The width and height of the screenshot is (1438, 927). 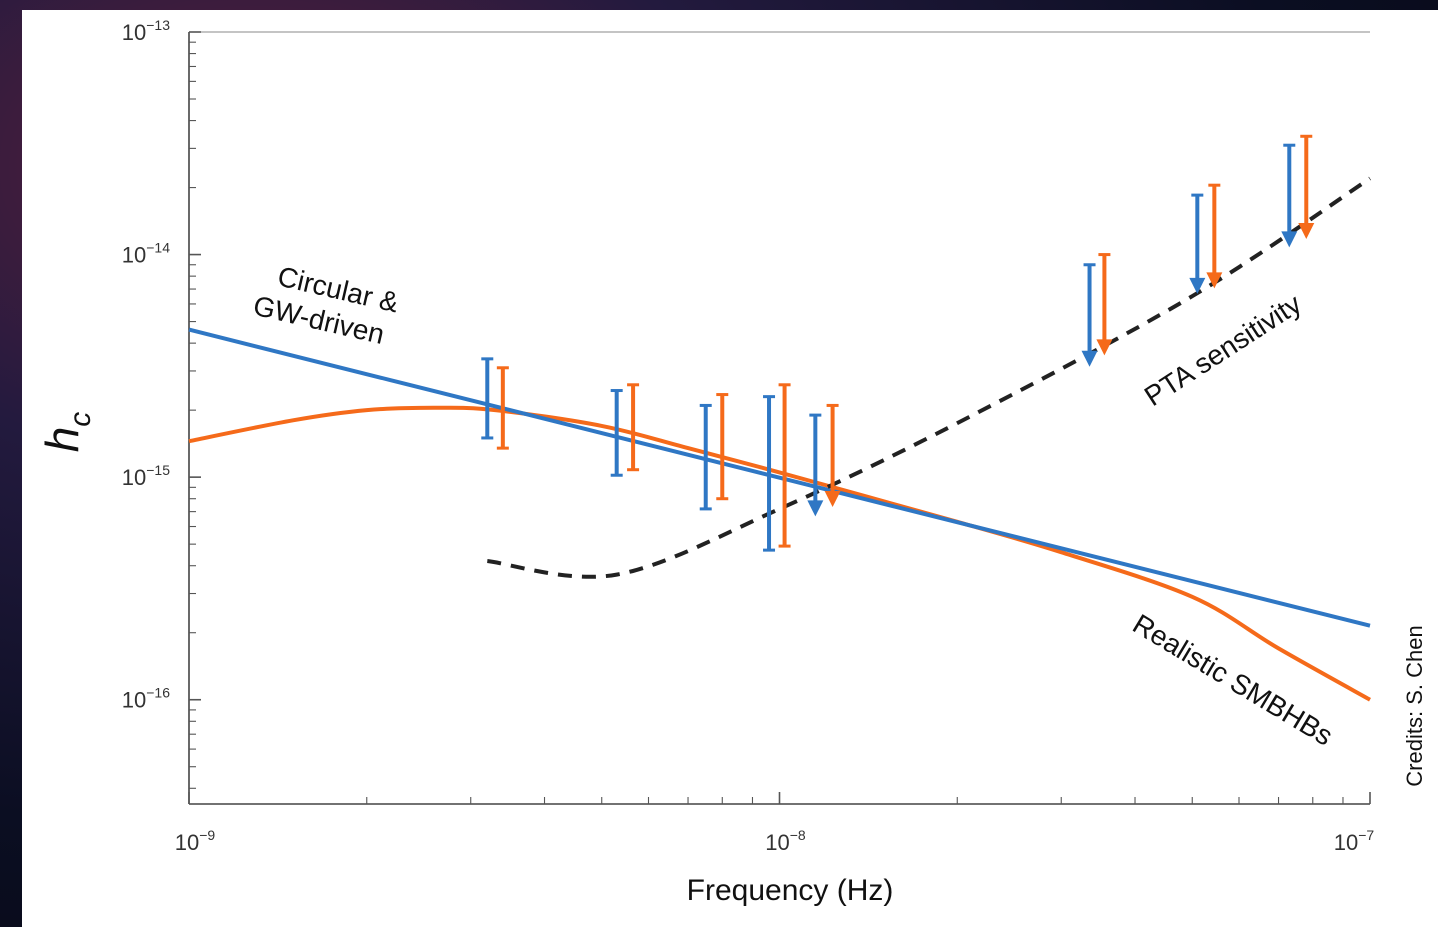 I want to click on x-tick-label-exponent: −9, so click(x=207, y=835).